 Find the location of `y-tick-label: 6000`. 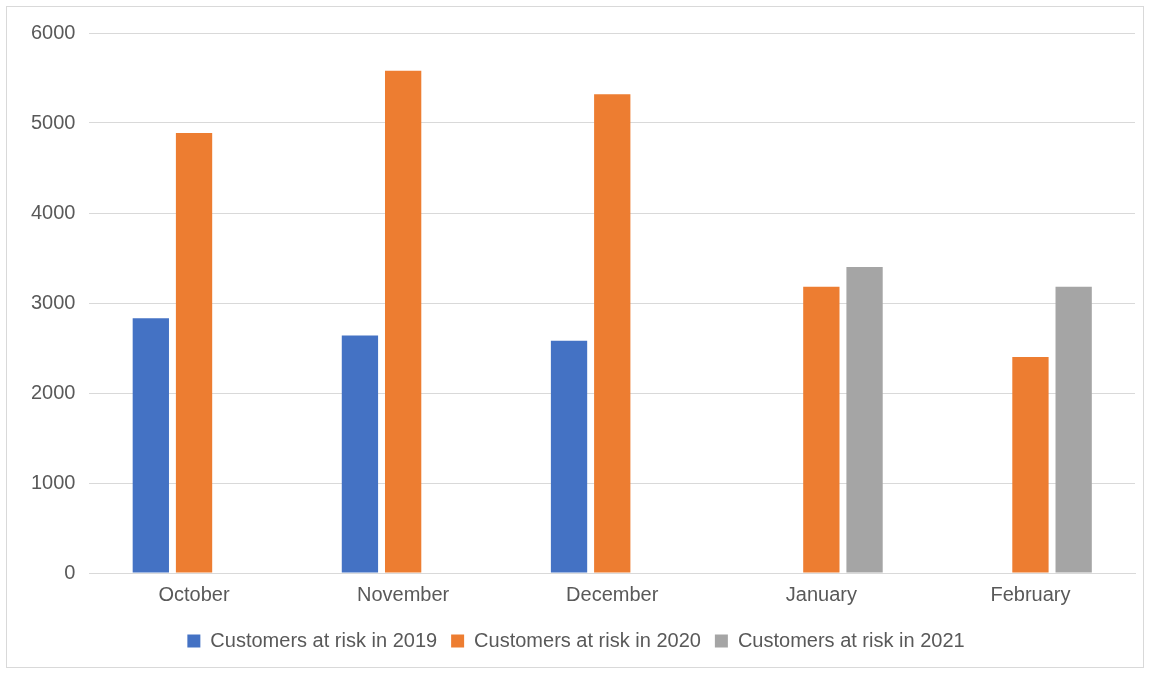

y-tick-label: 6000 is located at coordinates (53, 31).